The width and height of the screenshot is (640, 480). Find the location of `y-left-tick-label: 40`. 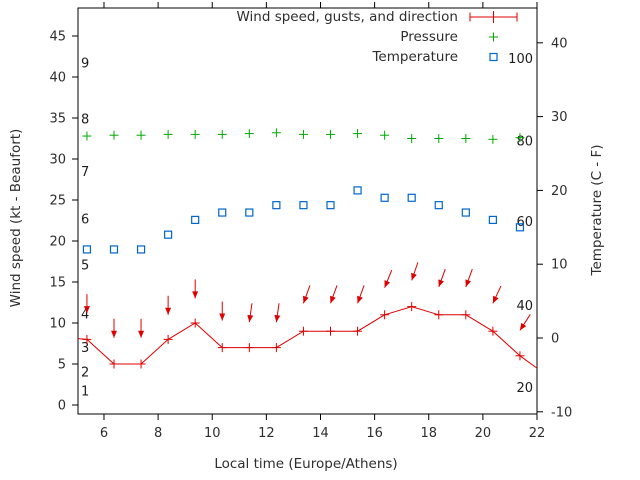

y-left-tick-label: 40 is located at coordinates (57, 78).